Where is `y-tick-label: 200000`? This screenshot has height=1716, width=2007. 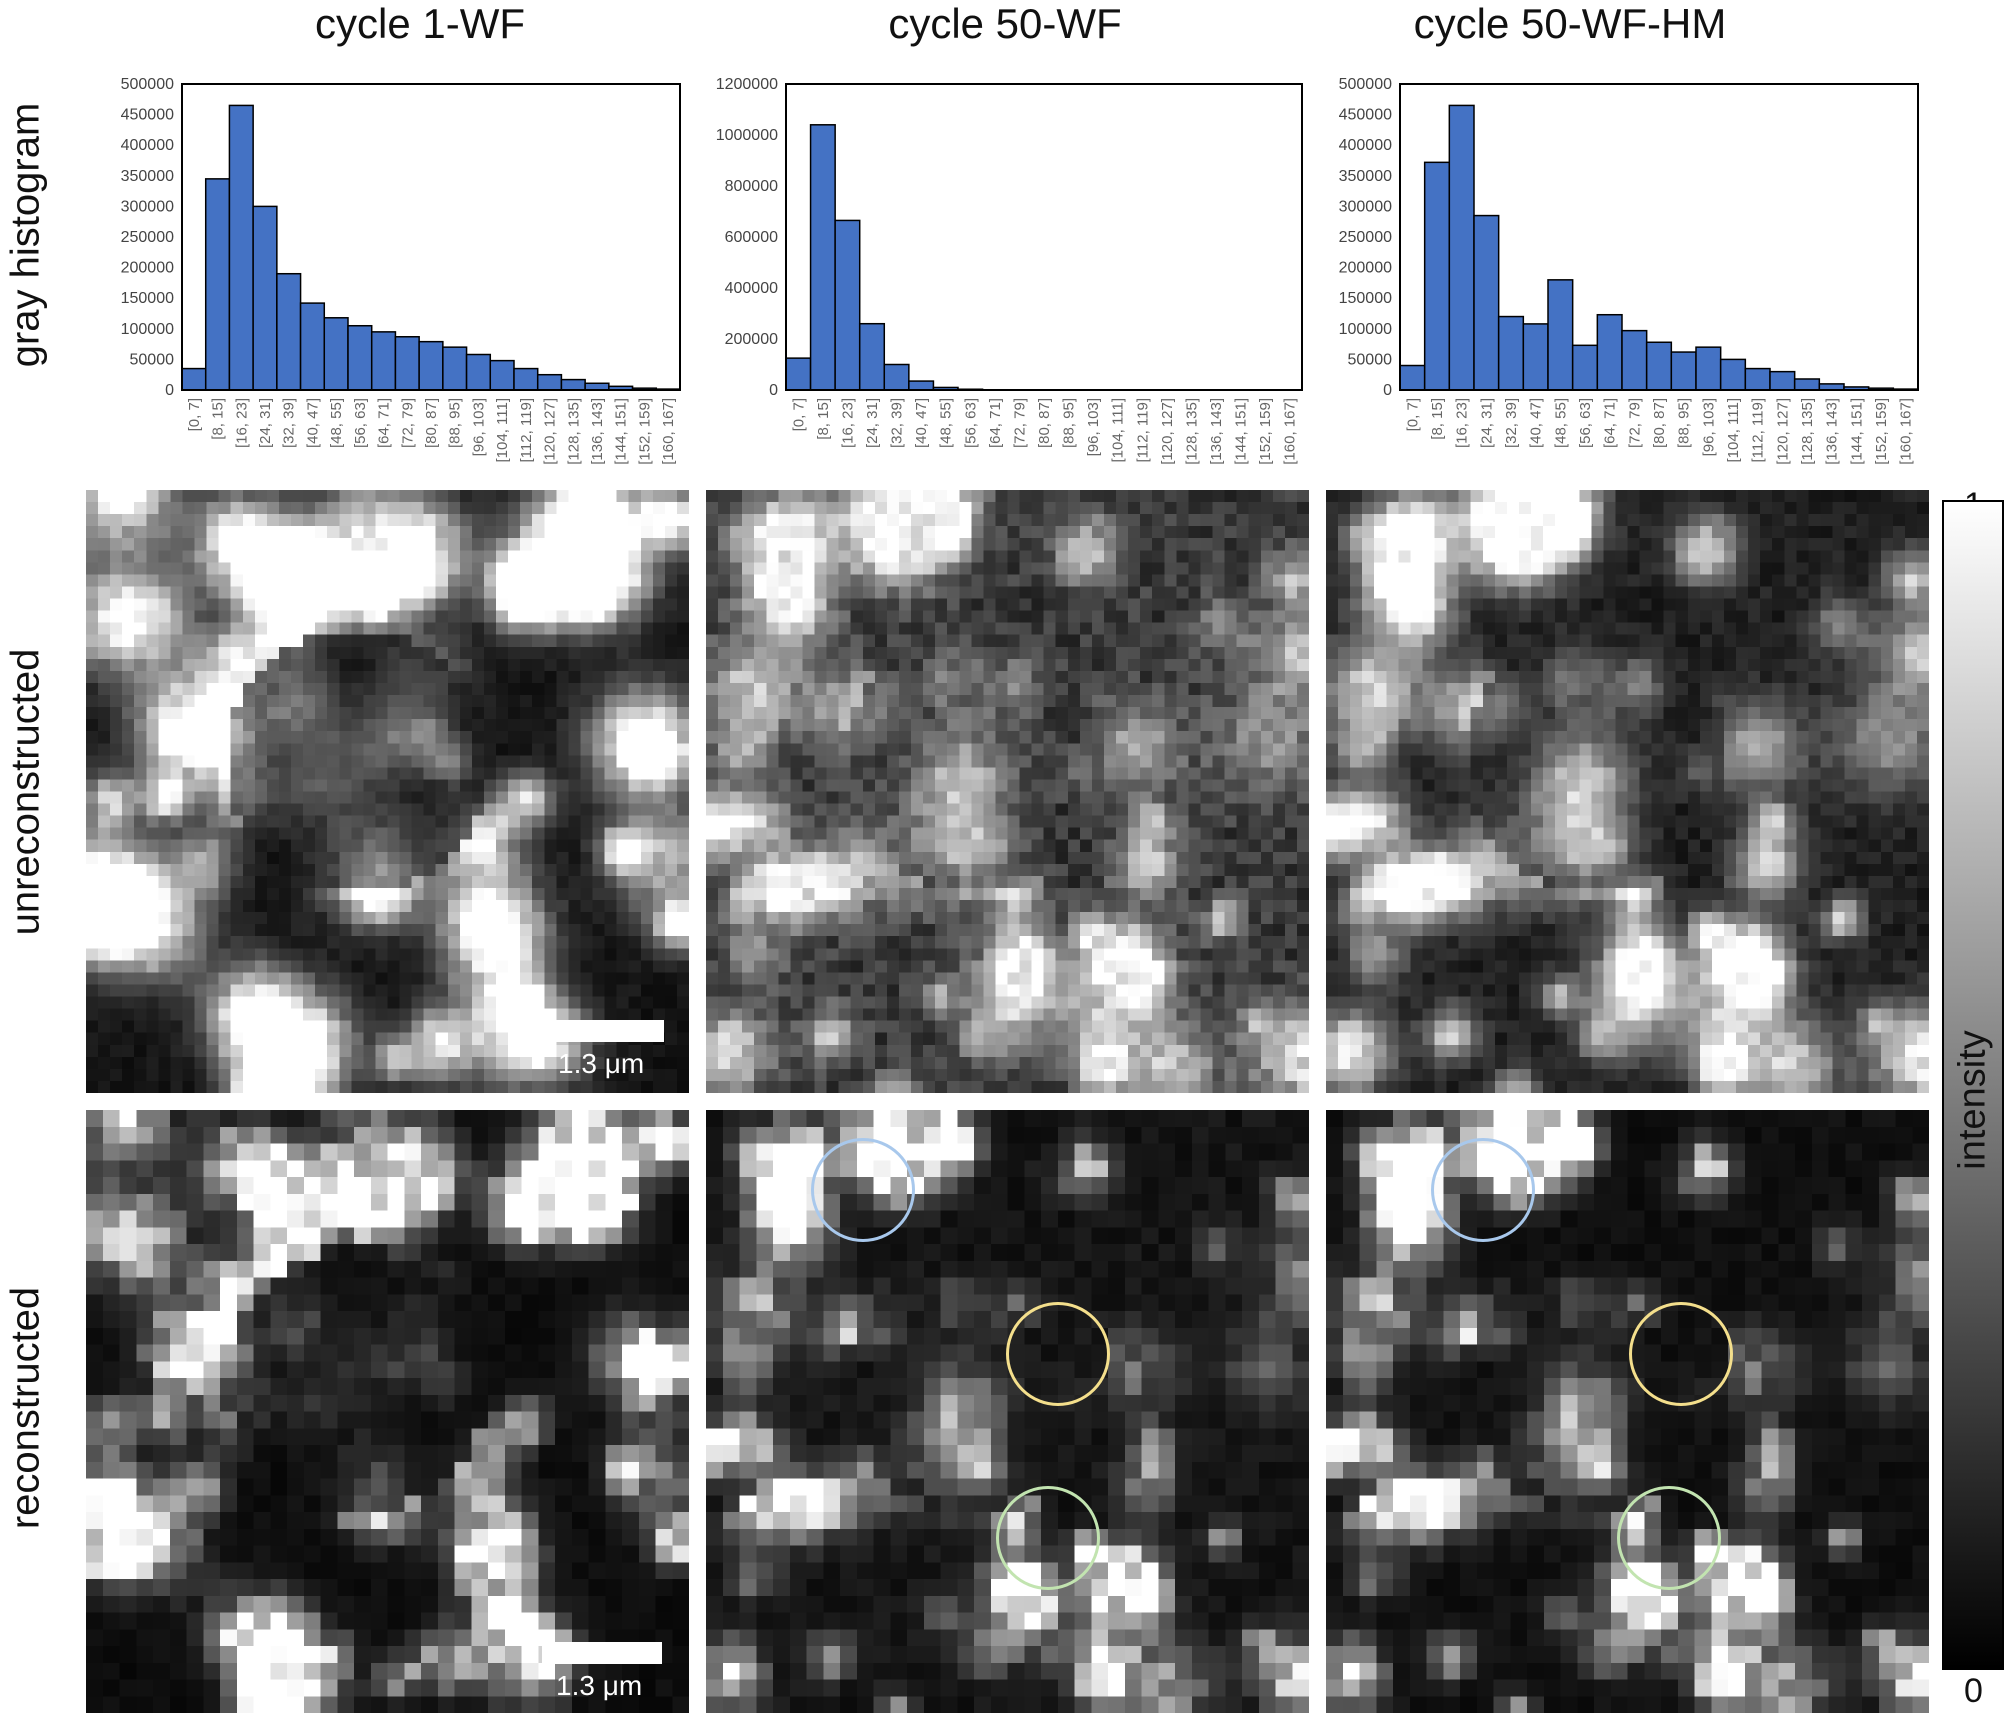 y-tick-label: 200000 is located at coordinates (1365, 268).